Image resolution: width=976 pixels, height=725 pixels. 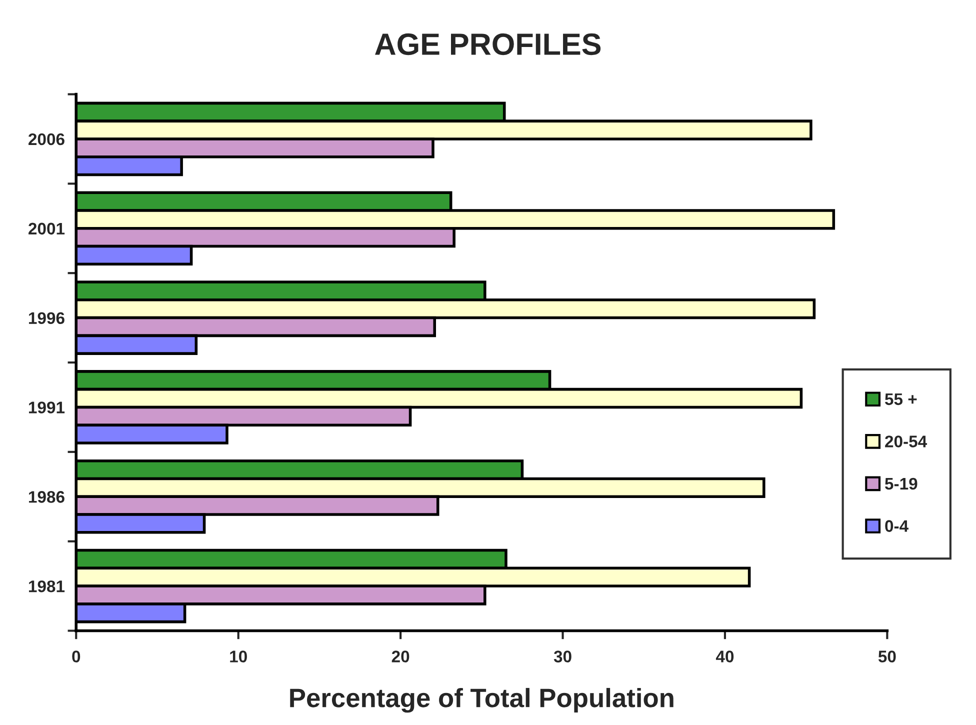 I want to click on x-axis-title: Percentage of Total Population, so click(x=482, y=700).